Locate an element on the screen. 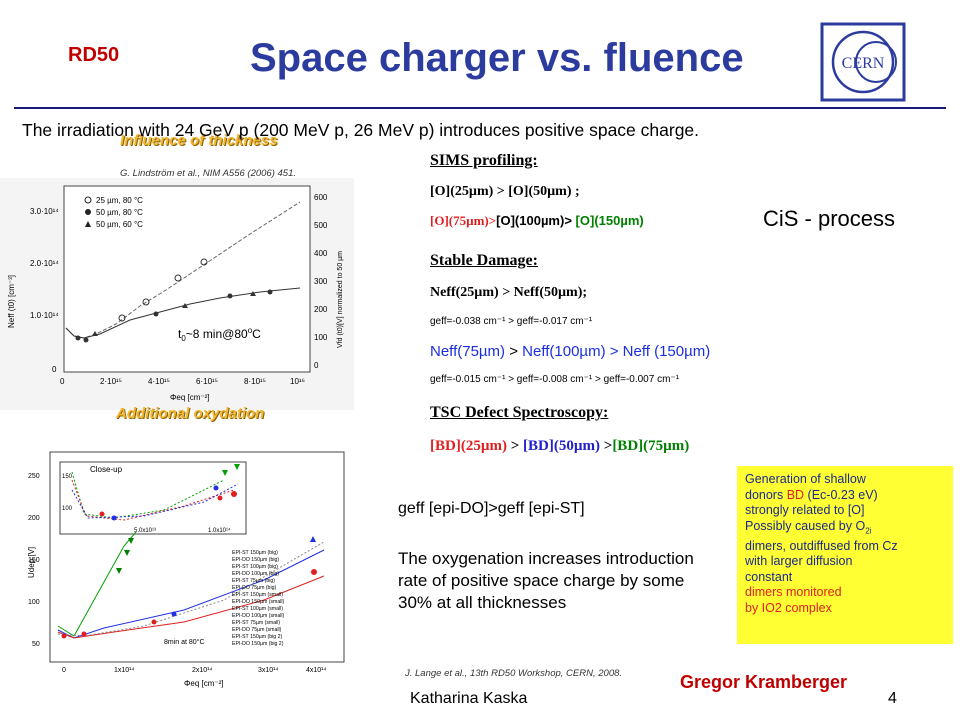 The image size is (960, 720). p2-legend: EPI-DO 150µm (big 2) is located at coordinates (258, 644).